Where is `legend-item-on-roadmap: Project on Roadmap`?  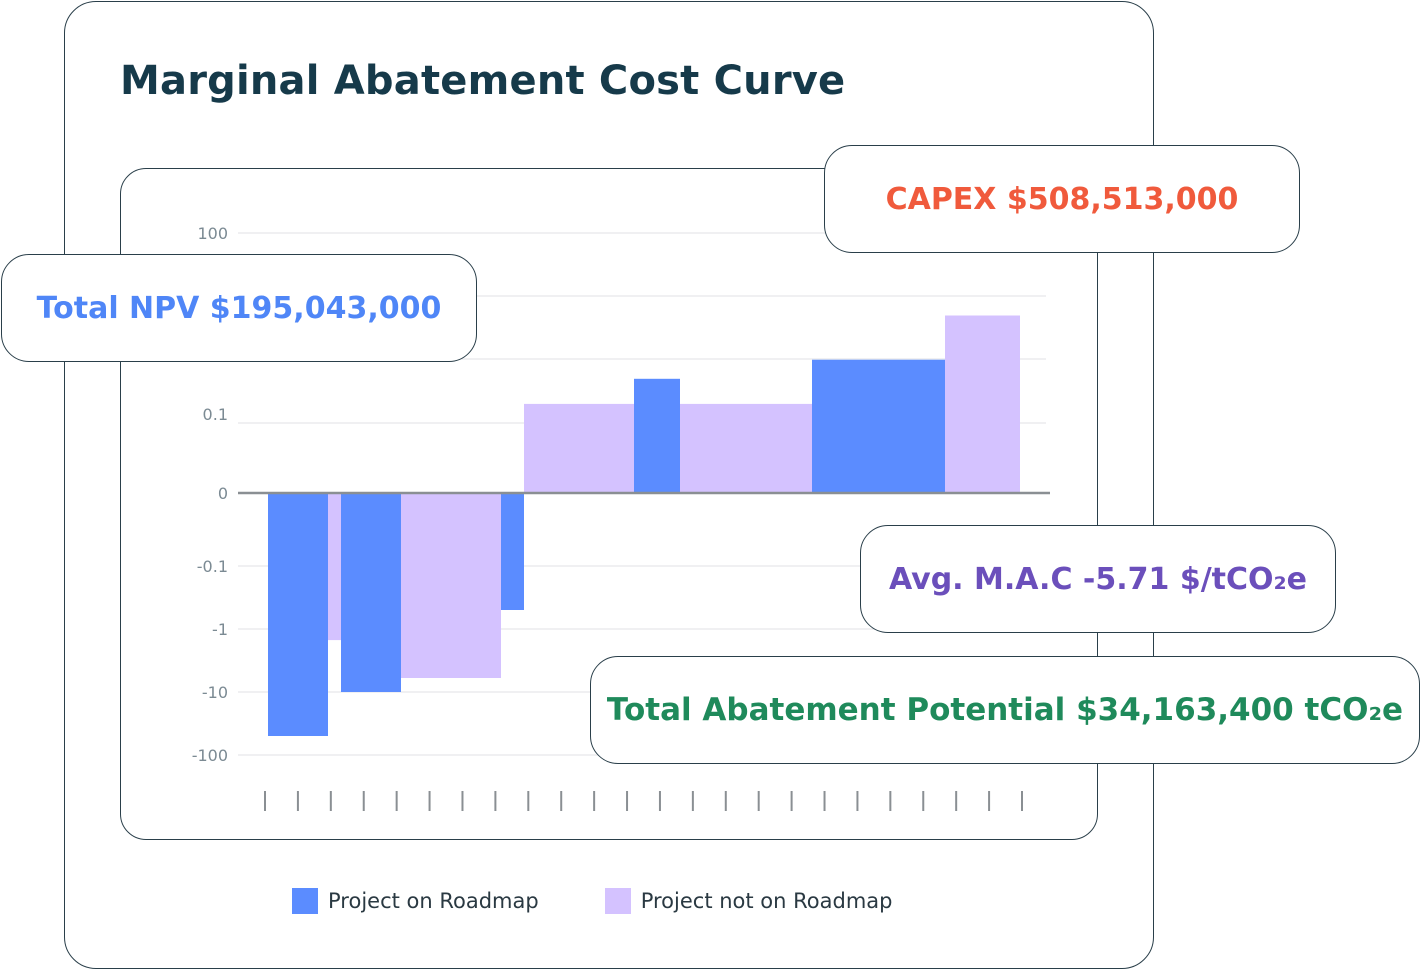 legend-item-on-roadmap: Project on Roadmap is located at coordinates (415, 901).